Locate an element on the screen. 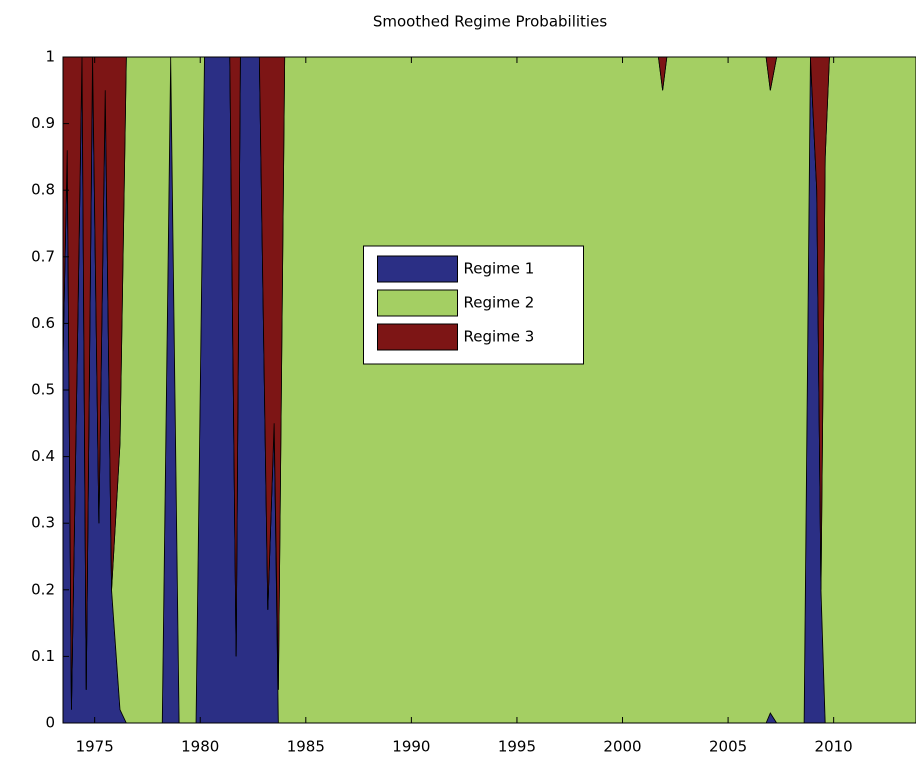  y-tick-label: 0.9 is located at coordinates (43, 123).